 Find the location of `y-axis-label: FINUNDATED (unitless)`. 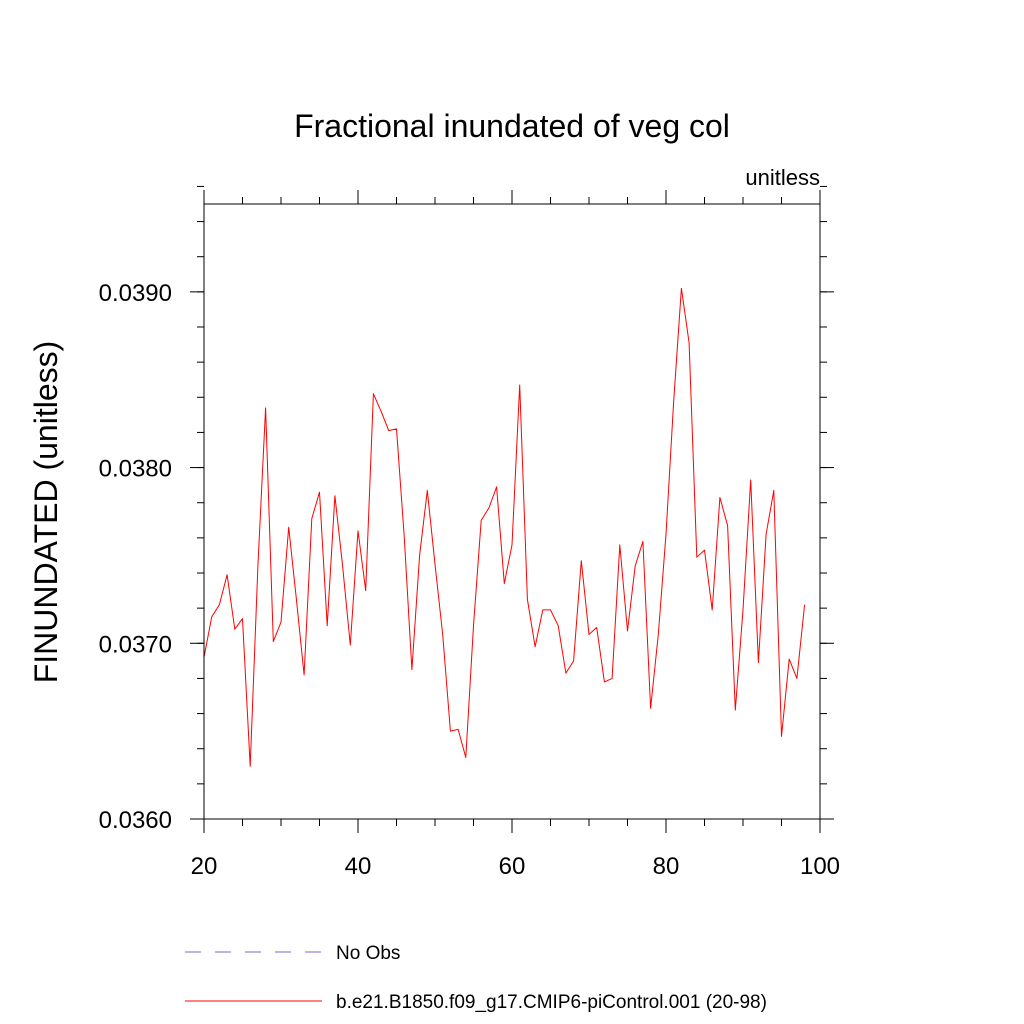

y-axis-label: FINUNDATED (unitless) is located at coordinates (46, 512).